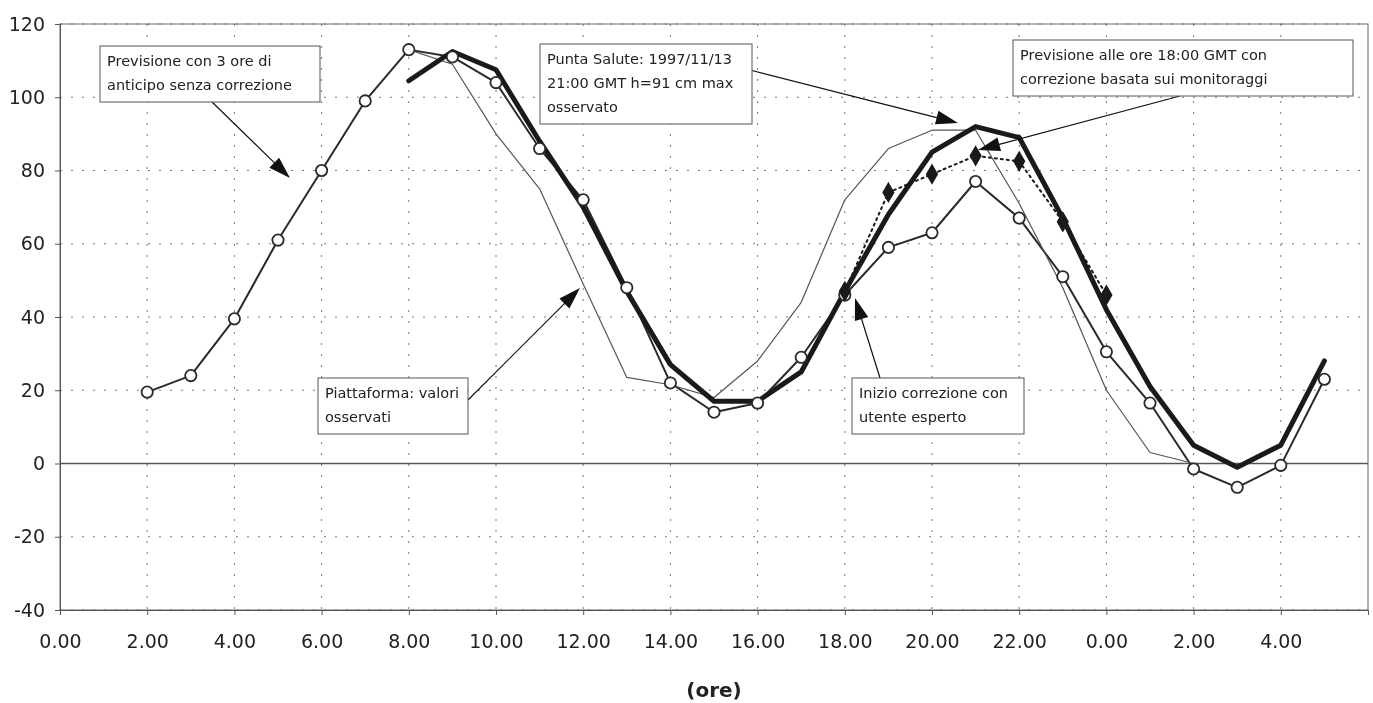 The width and height of the screenshot is (1373, 703). I want to click on y-tick-label: 100, so click(26, 96).